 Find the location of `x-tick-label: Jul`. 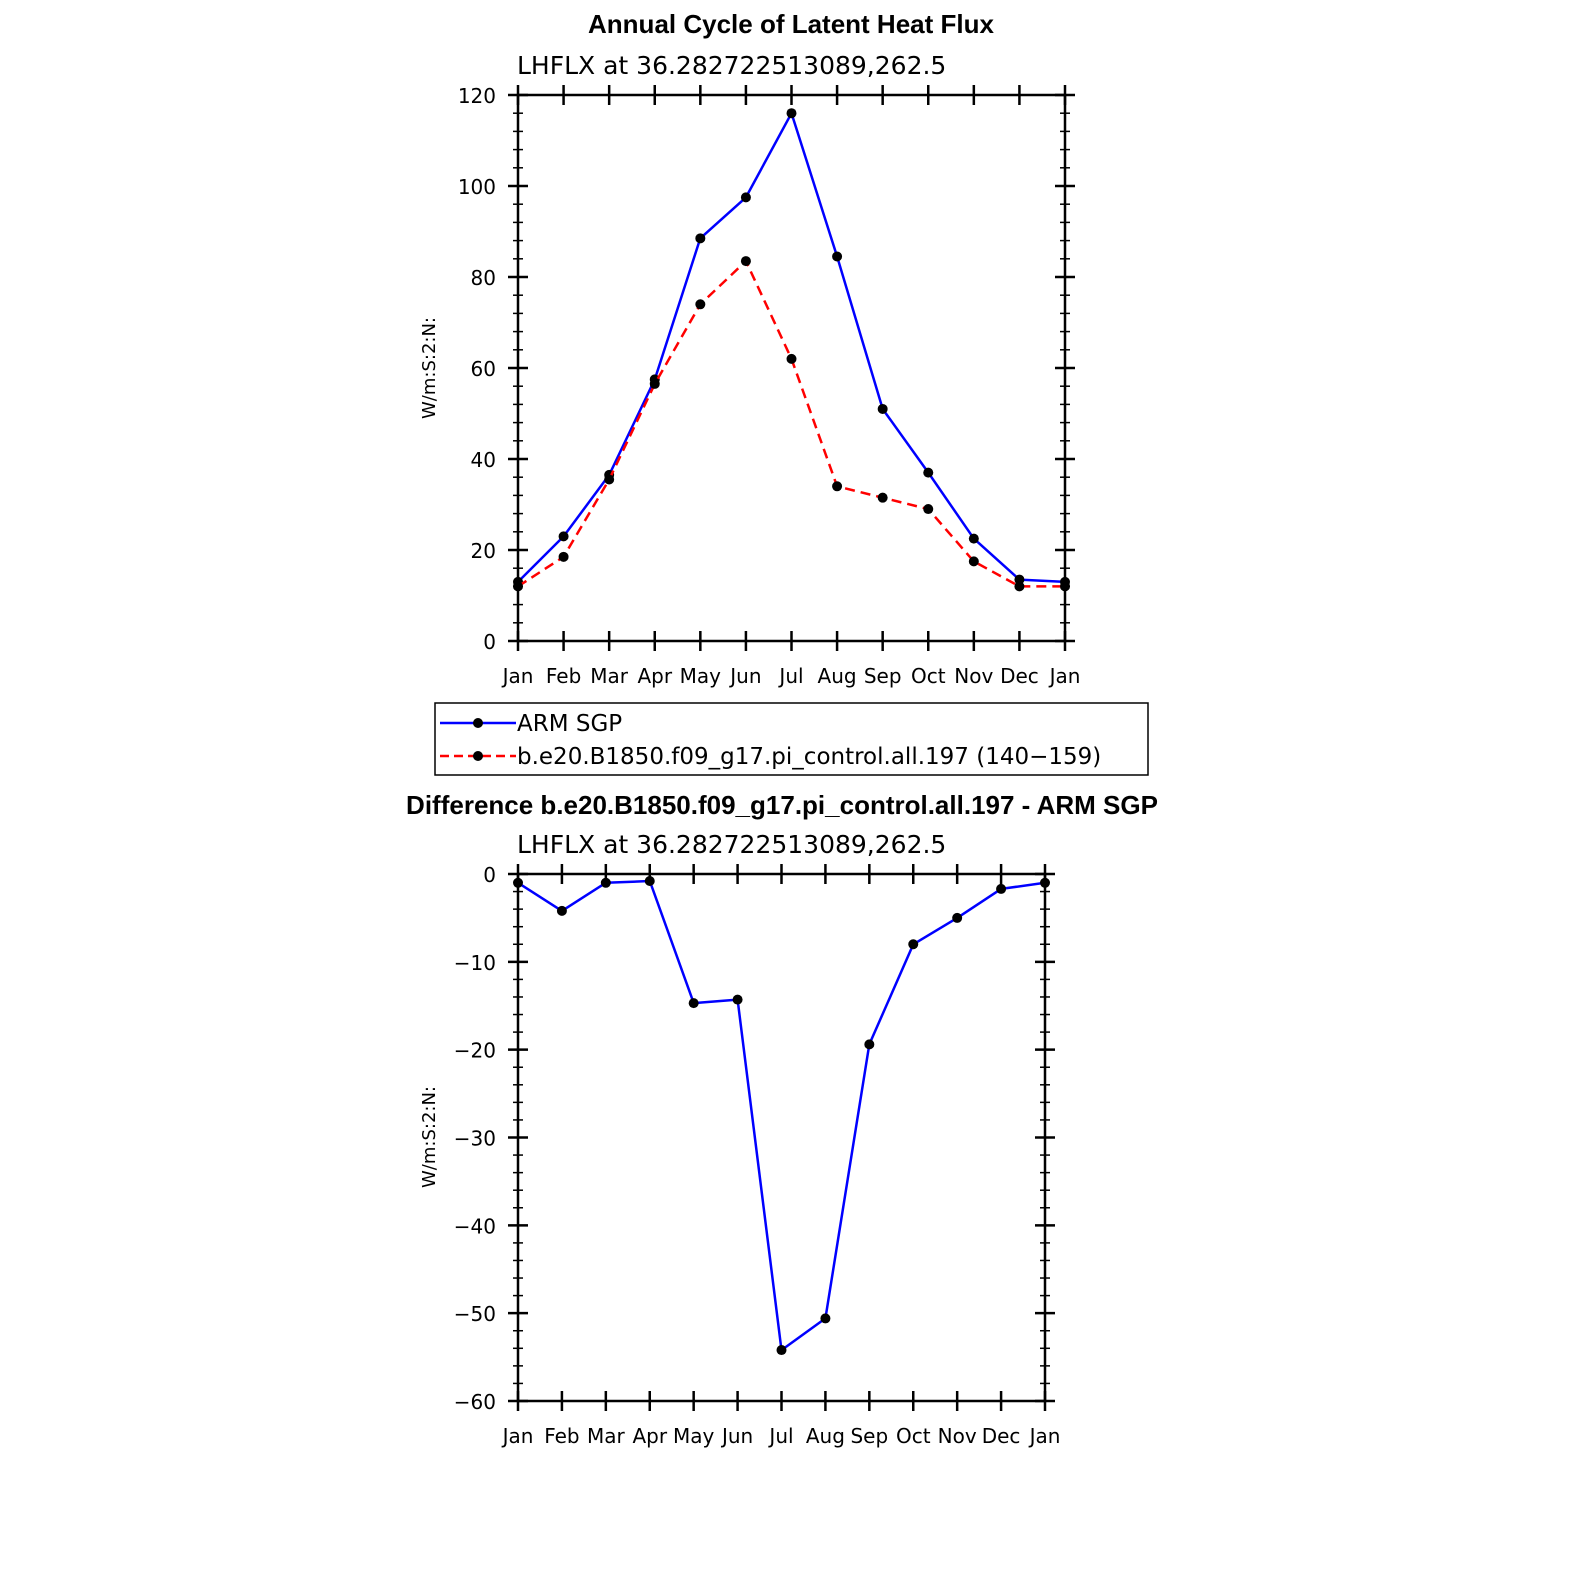

x-tick-label: Jul is located at coordinates (790, 676).